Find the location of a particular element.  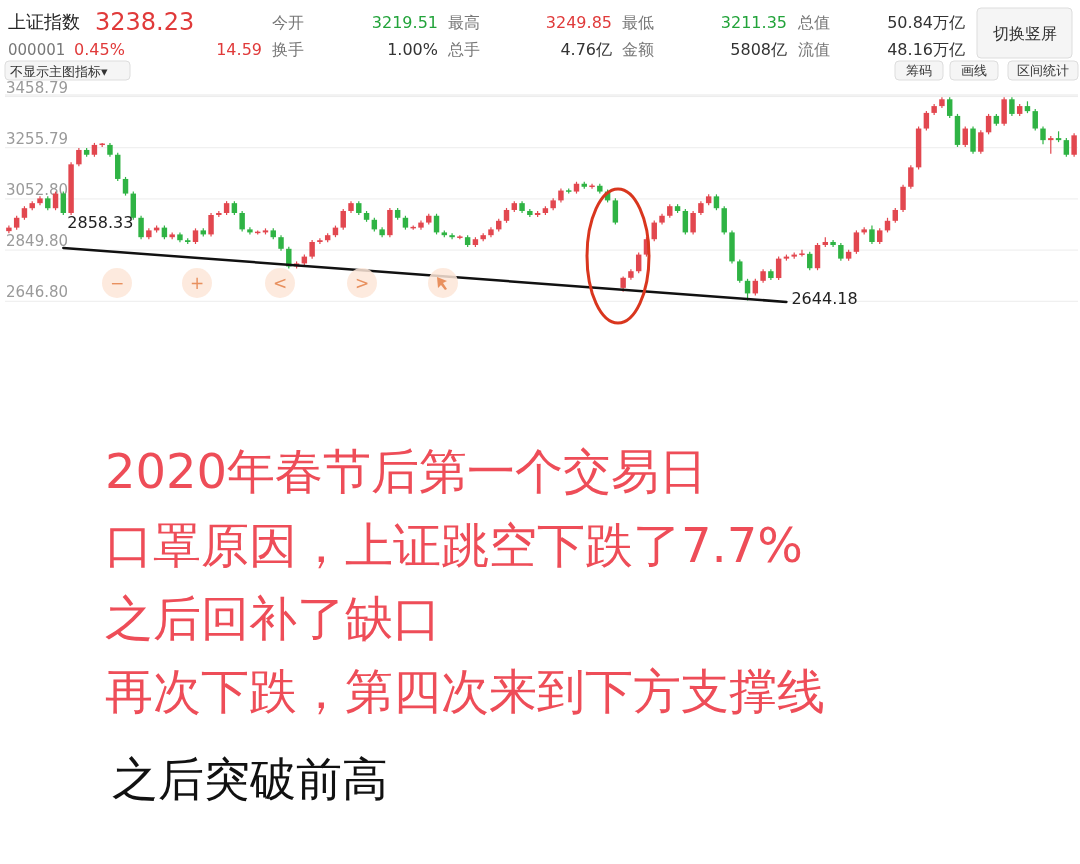

text: 1.00% is located at coordinates (412, 49).